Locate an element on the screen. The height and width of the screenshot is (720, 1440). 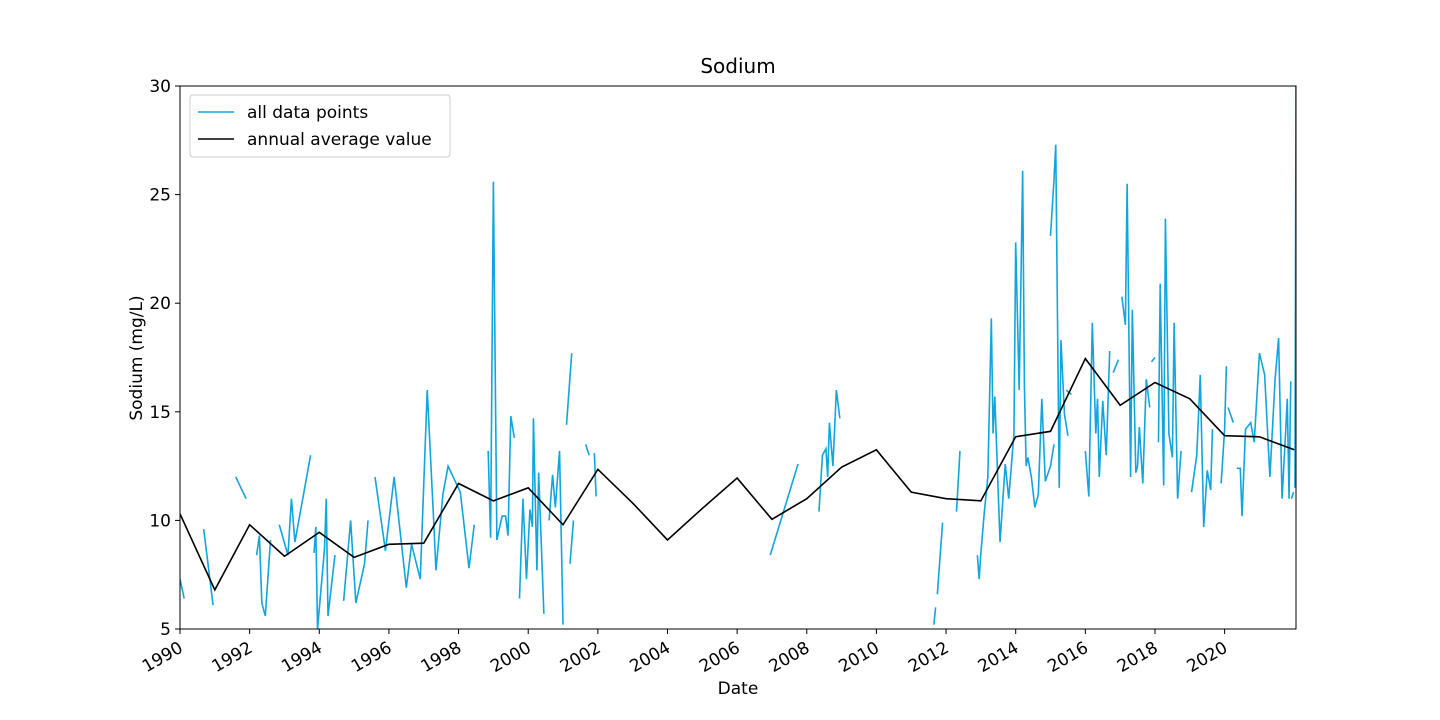
y-axis-label: Sodium (mg/L) is located at coordinates (137, 357).